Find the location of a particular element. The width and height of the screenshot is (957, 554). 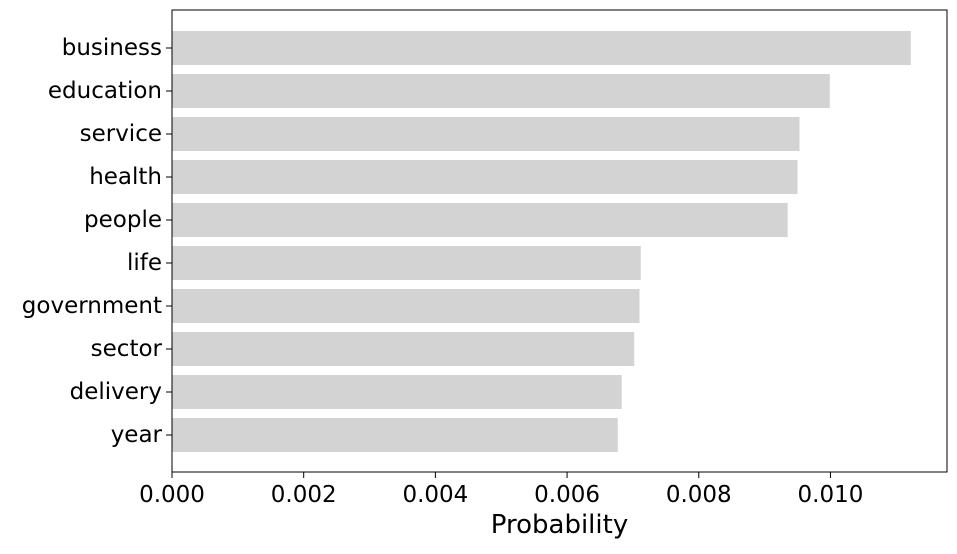

y-tick-label-government: government is located at coordinates (92, 306).